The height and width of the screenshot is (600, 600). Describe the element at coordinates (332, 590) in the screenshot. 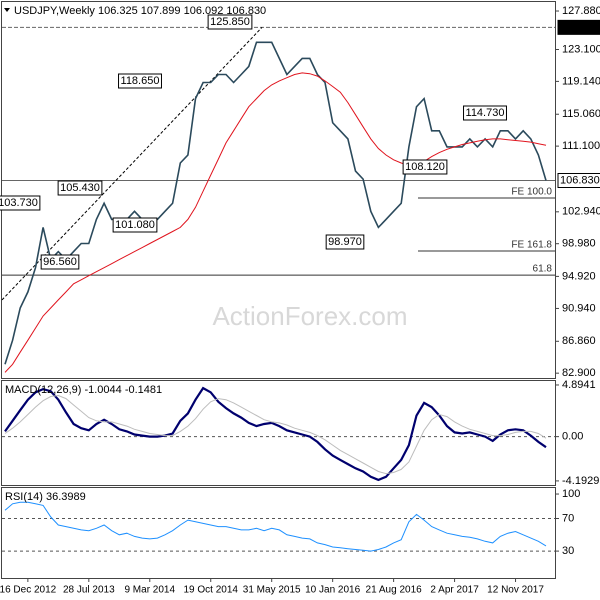

I see `x-tick-label: 10 Jan 2016` at that location.